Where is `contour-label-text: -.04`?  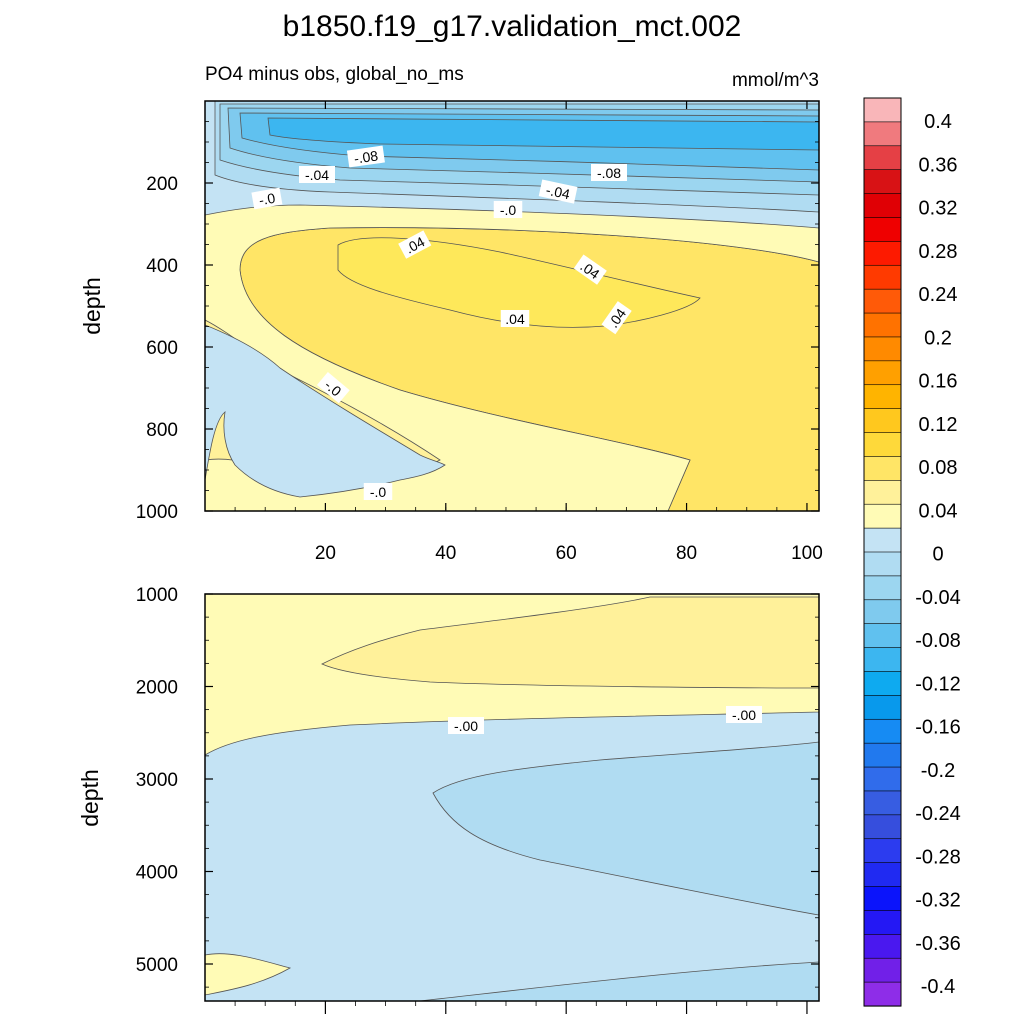
contour-label-text: -.04 is located at coordinates (558, 192).